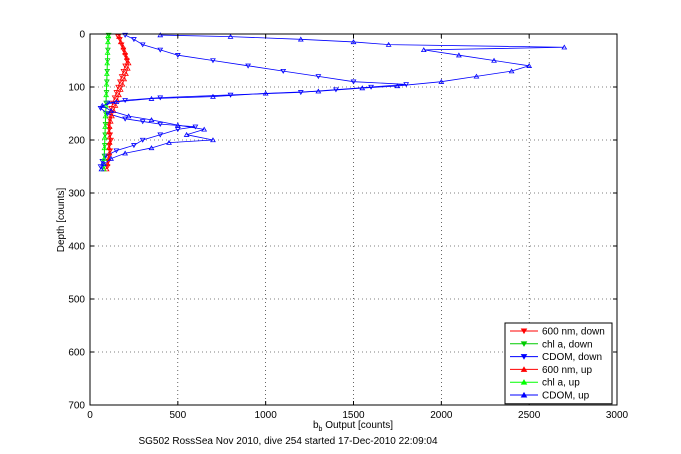 This screenshot has height=454, width=681. I want to click on y-tick-label: 600, so click(76, 353).